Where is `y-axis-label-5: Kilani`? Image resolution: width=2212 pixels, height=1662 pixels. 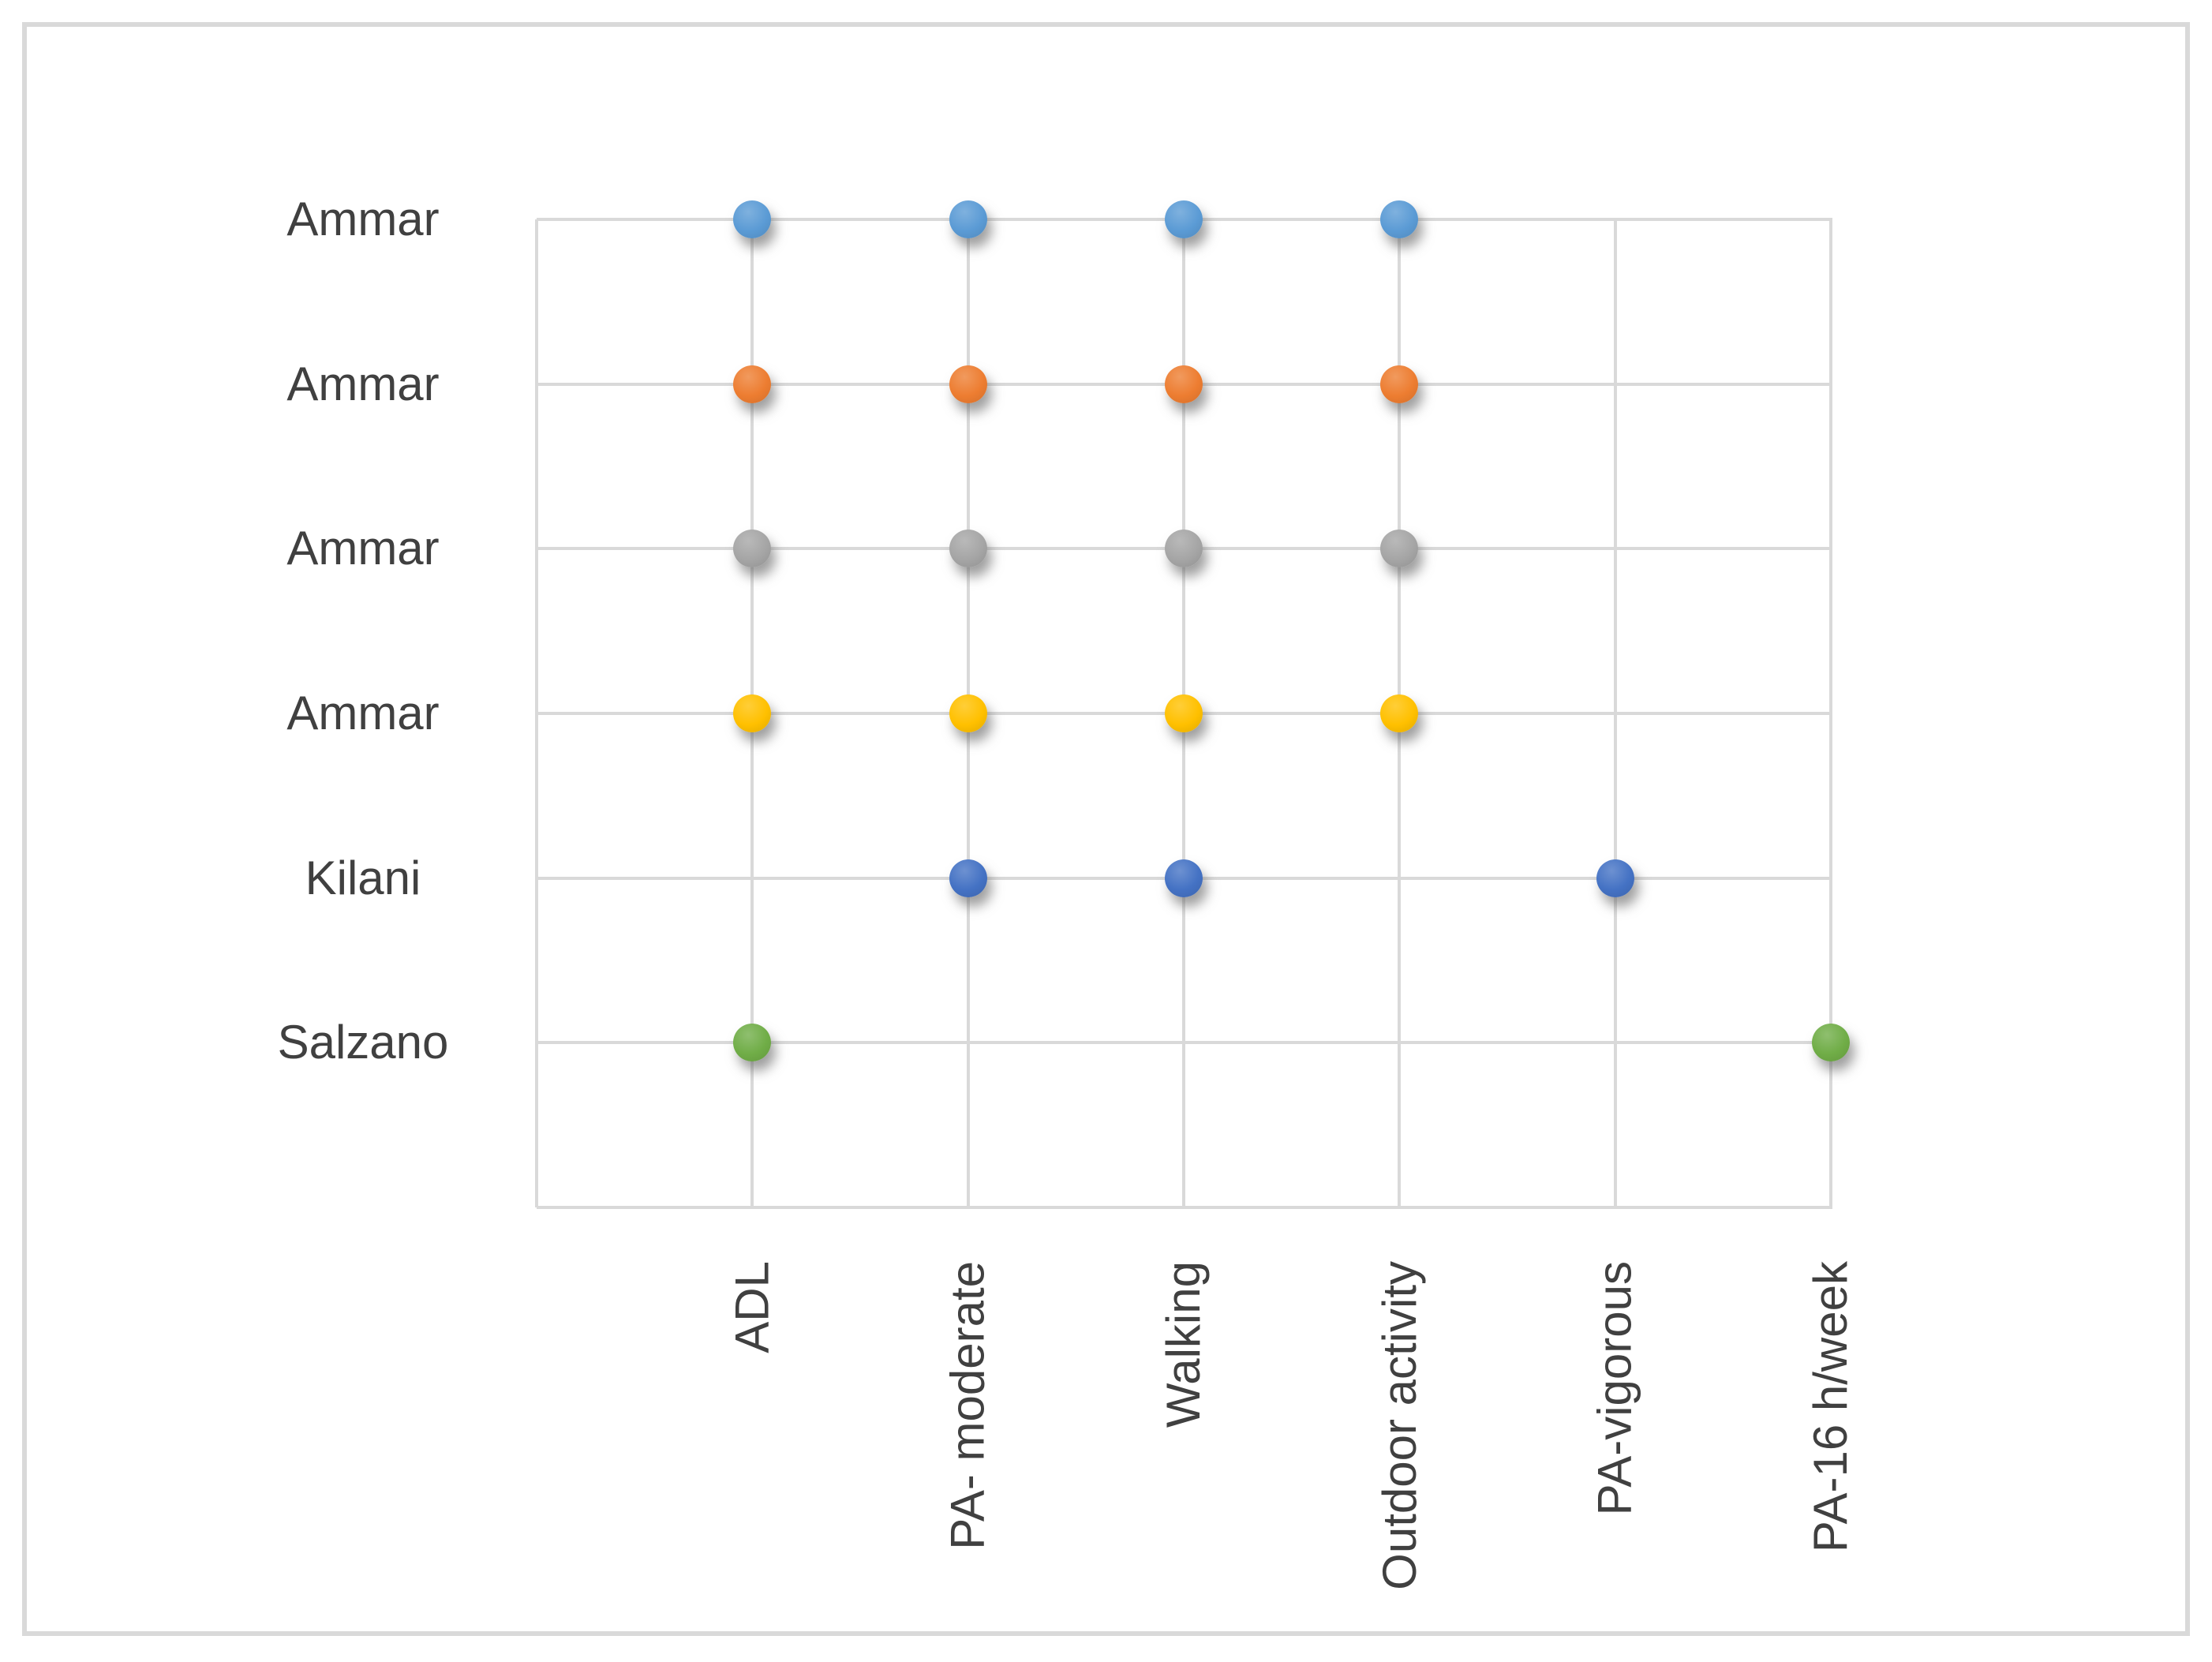
y-axis-label-5: Kilani is located at coordinates (363, 877).